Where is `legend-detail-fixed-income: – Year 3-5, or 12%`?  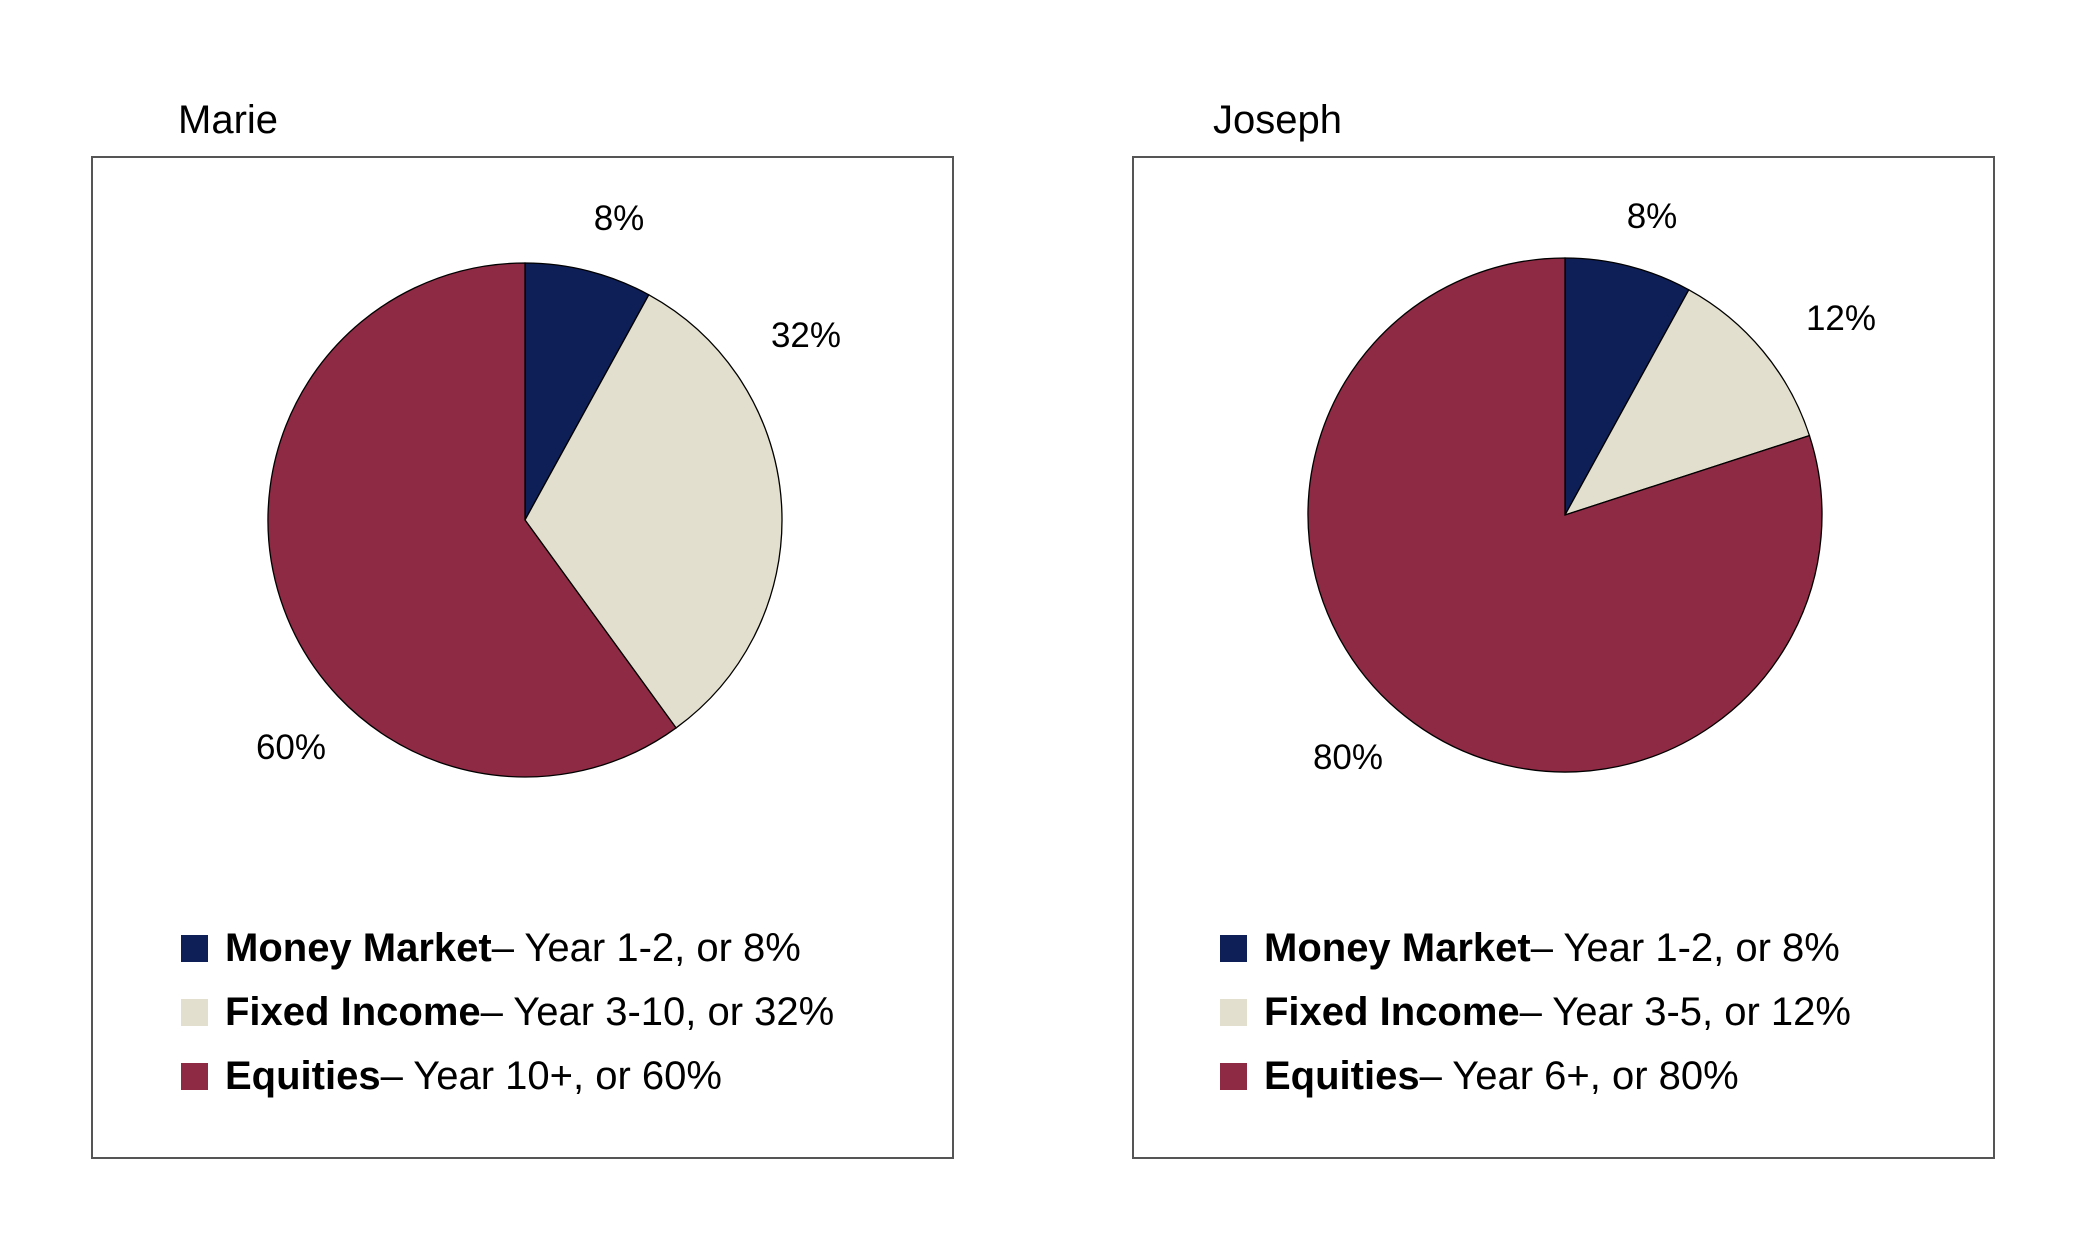
legend-detail-fixed-income: – Year 3-5, or 12% is located at coordinates (1685, 1012).